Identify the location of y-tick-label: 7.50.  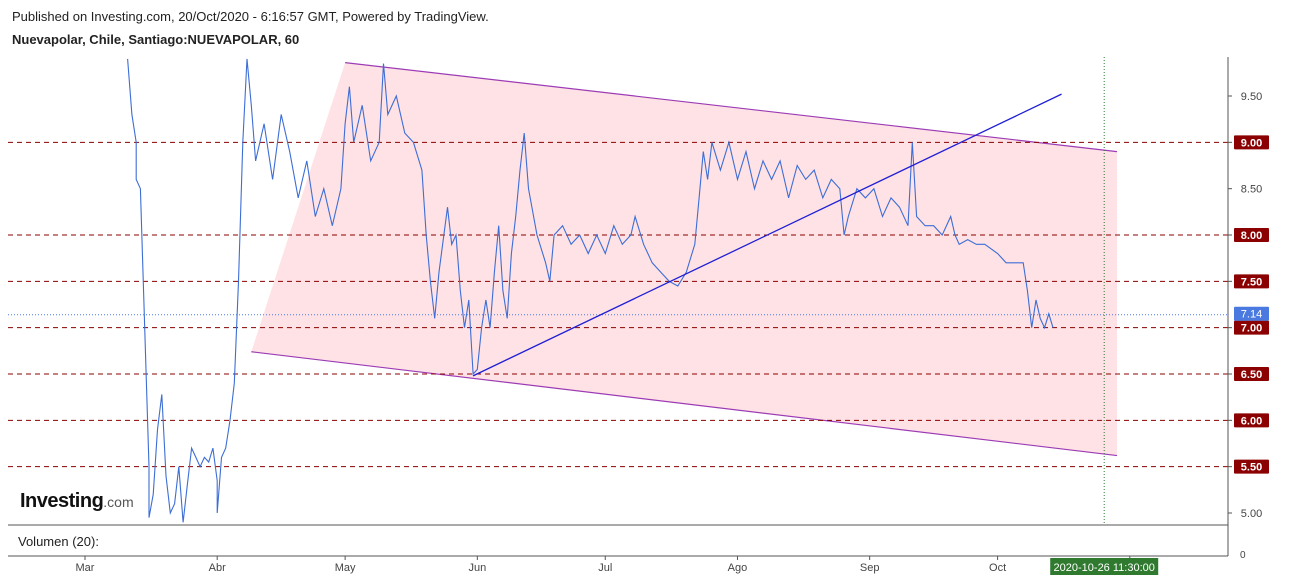
(1251, 282).